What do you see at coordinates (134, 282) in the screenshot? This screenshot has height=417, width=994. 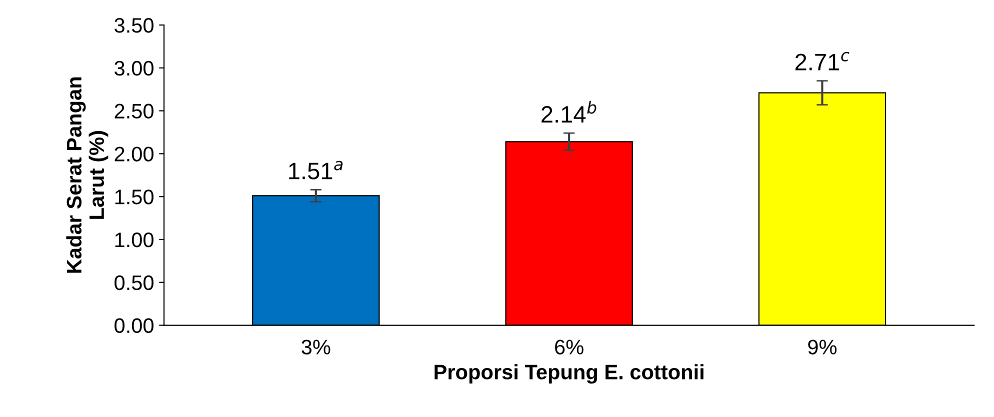 I see `y-tick-label: 0.50` at bounding box center [134, 282].